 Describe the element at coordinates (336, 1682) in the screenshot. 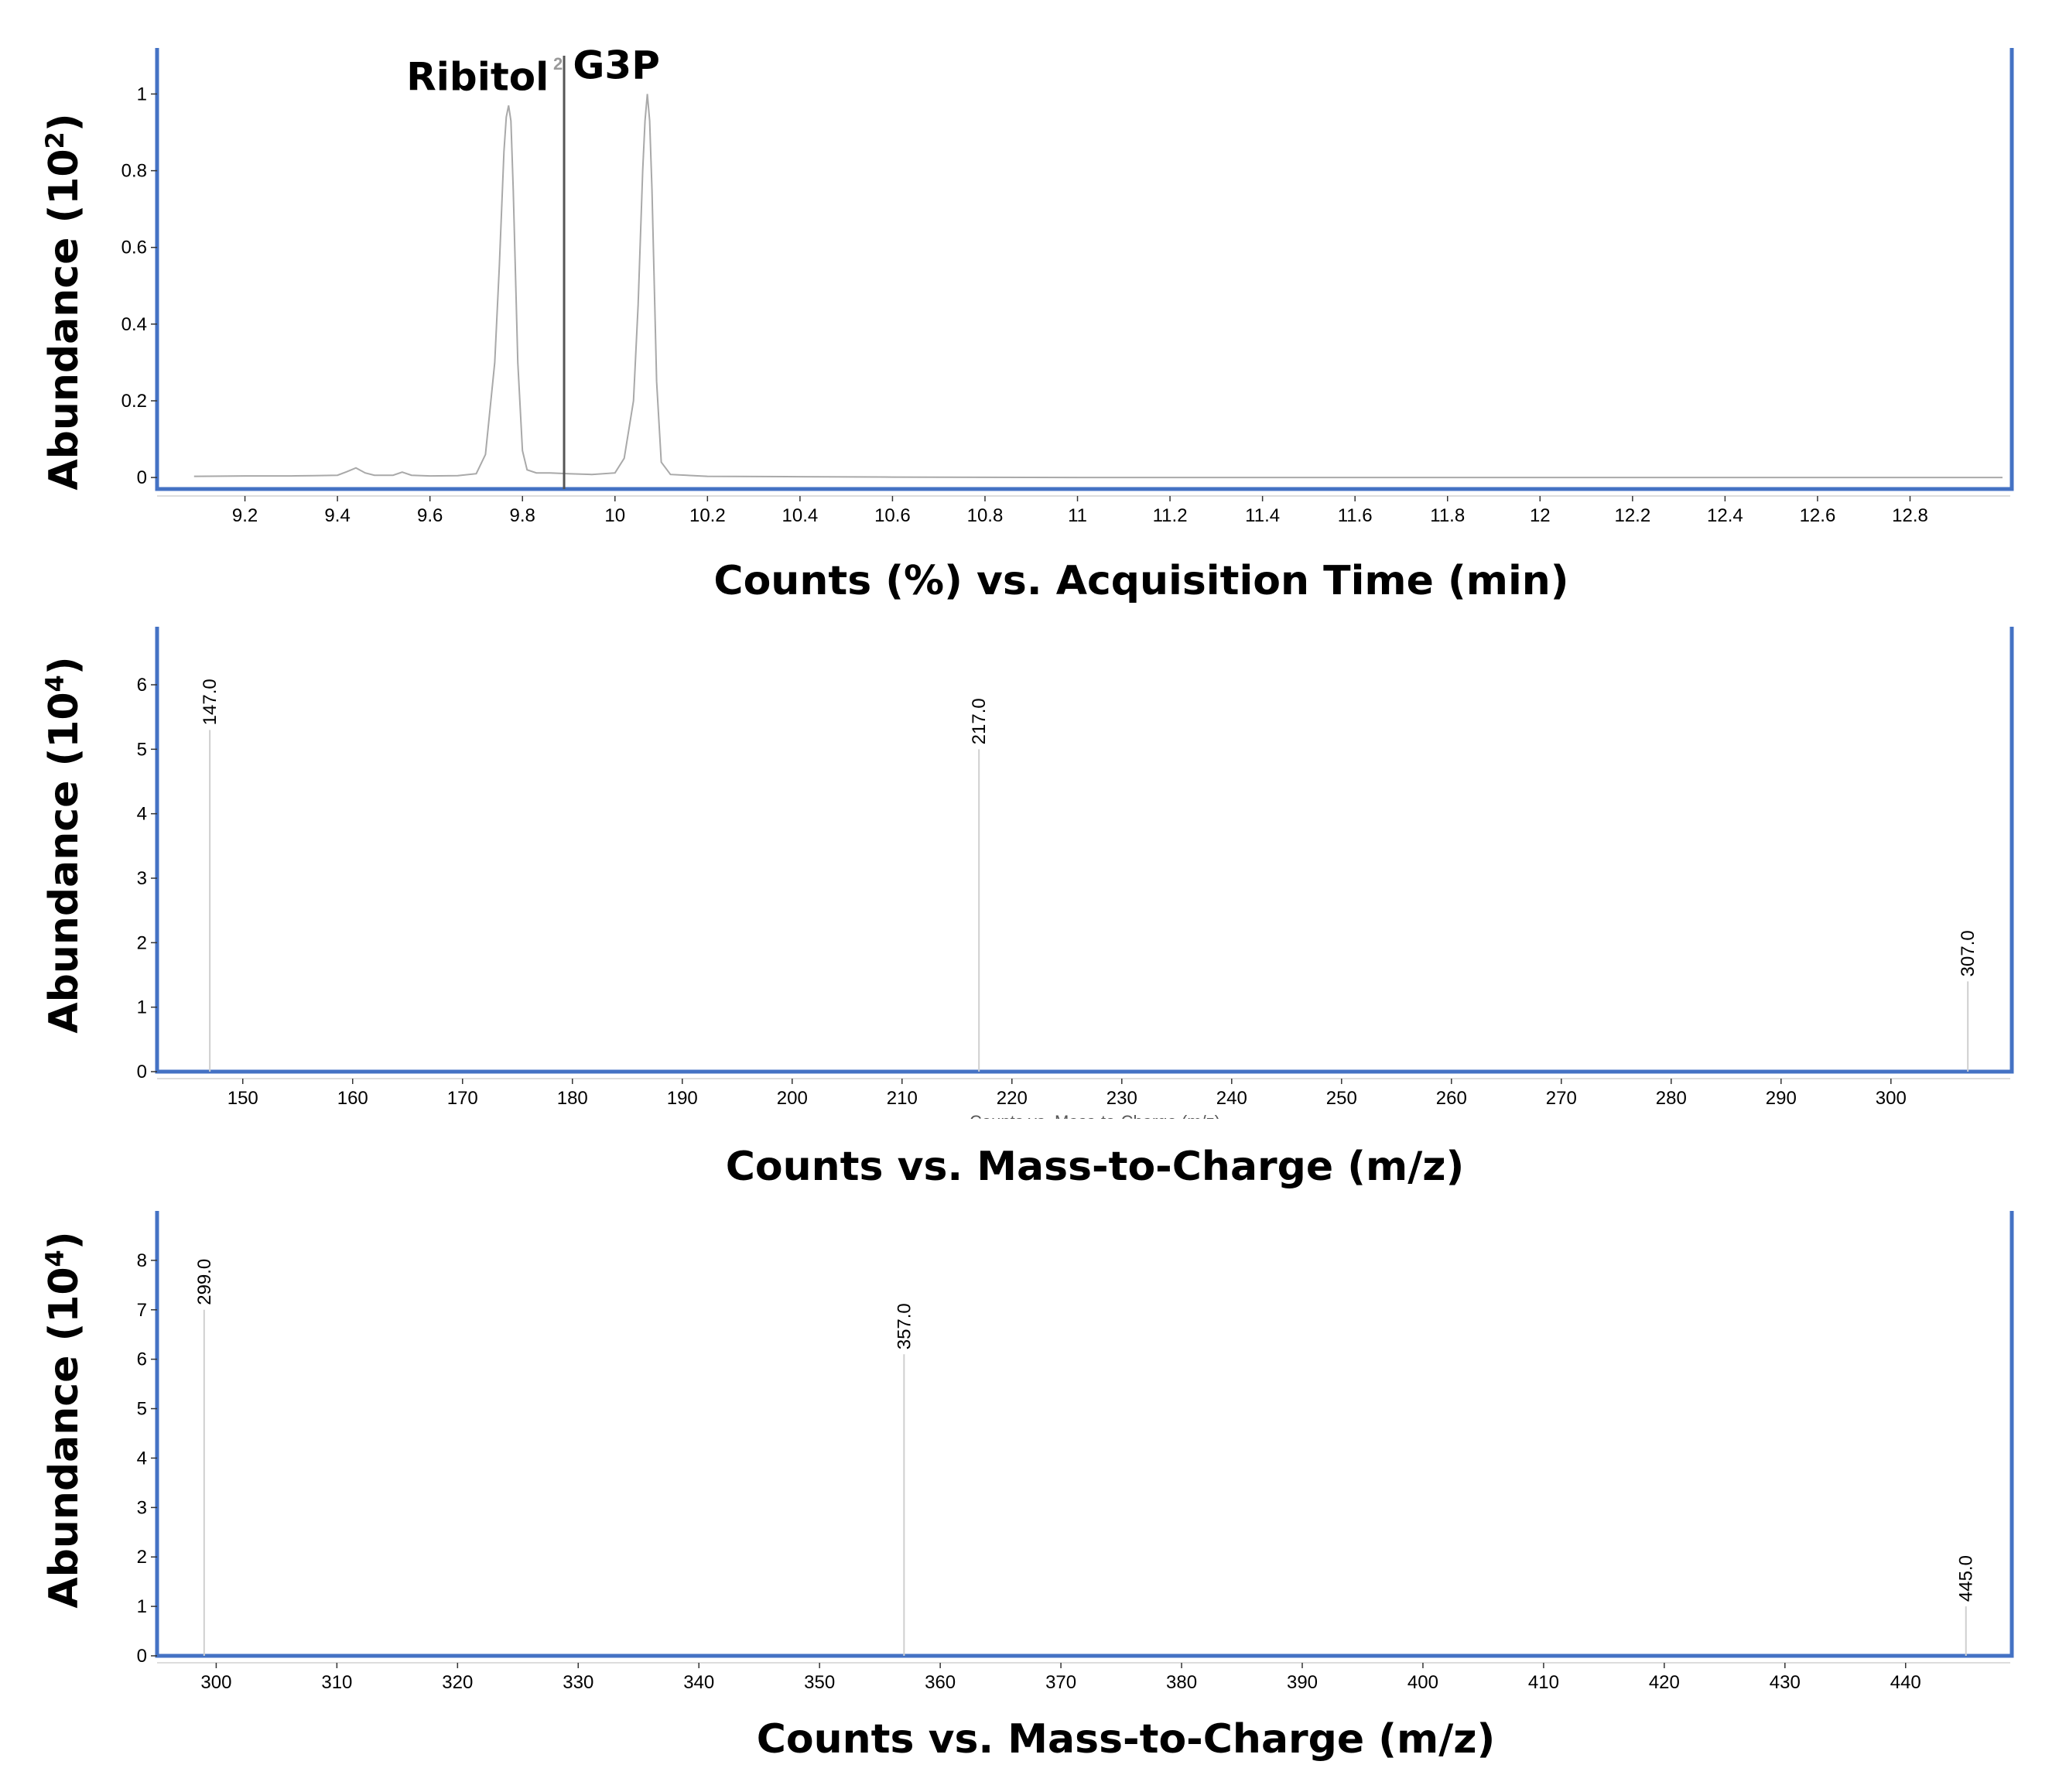

I see `x-tick-label: 310` at that location.